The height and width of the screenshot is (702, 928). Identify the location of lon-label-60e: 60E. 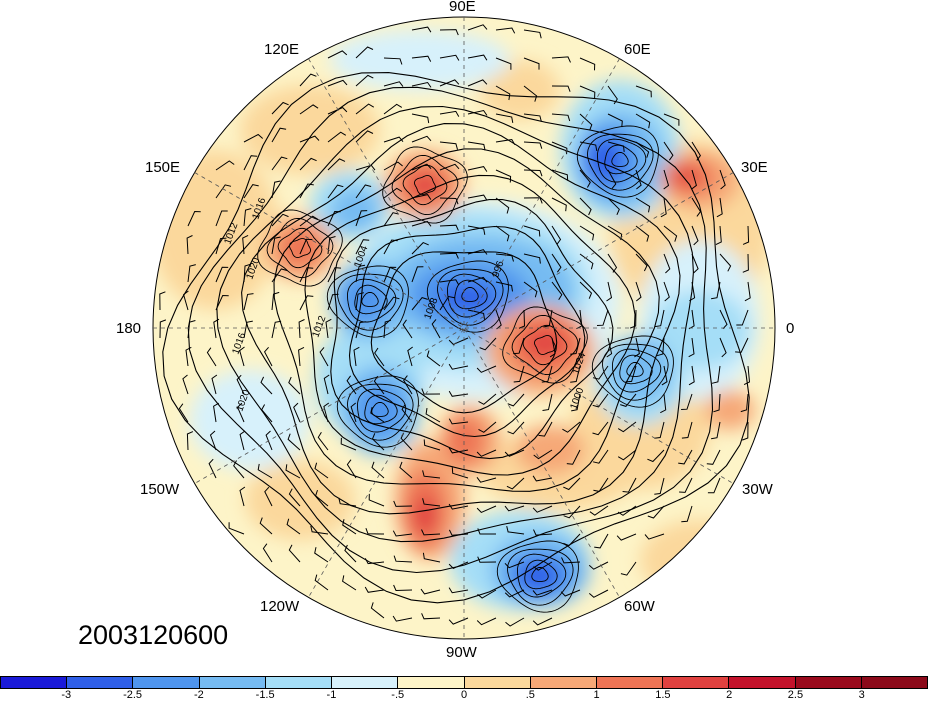
(637, 49).